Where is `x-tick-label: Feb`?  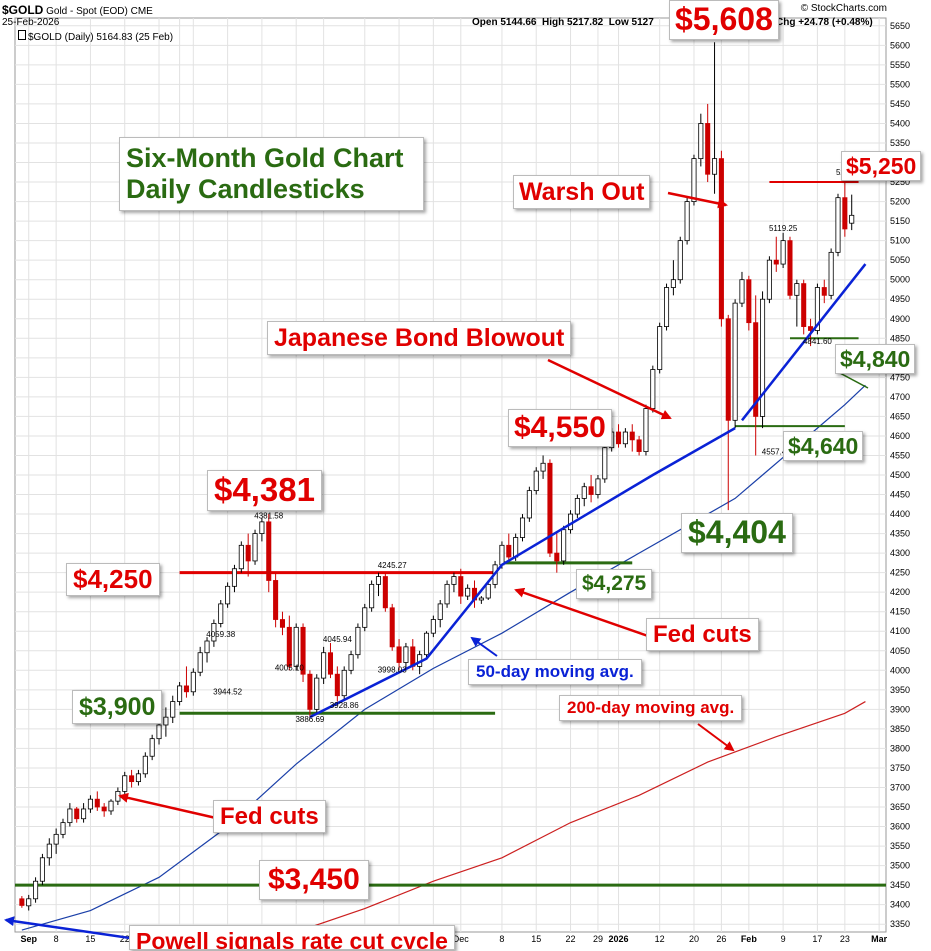
x-tick-label: Feb is located at coordinates (749, 939).